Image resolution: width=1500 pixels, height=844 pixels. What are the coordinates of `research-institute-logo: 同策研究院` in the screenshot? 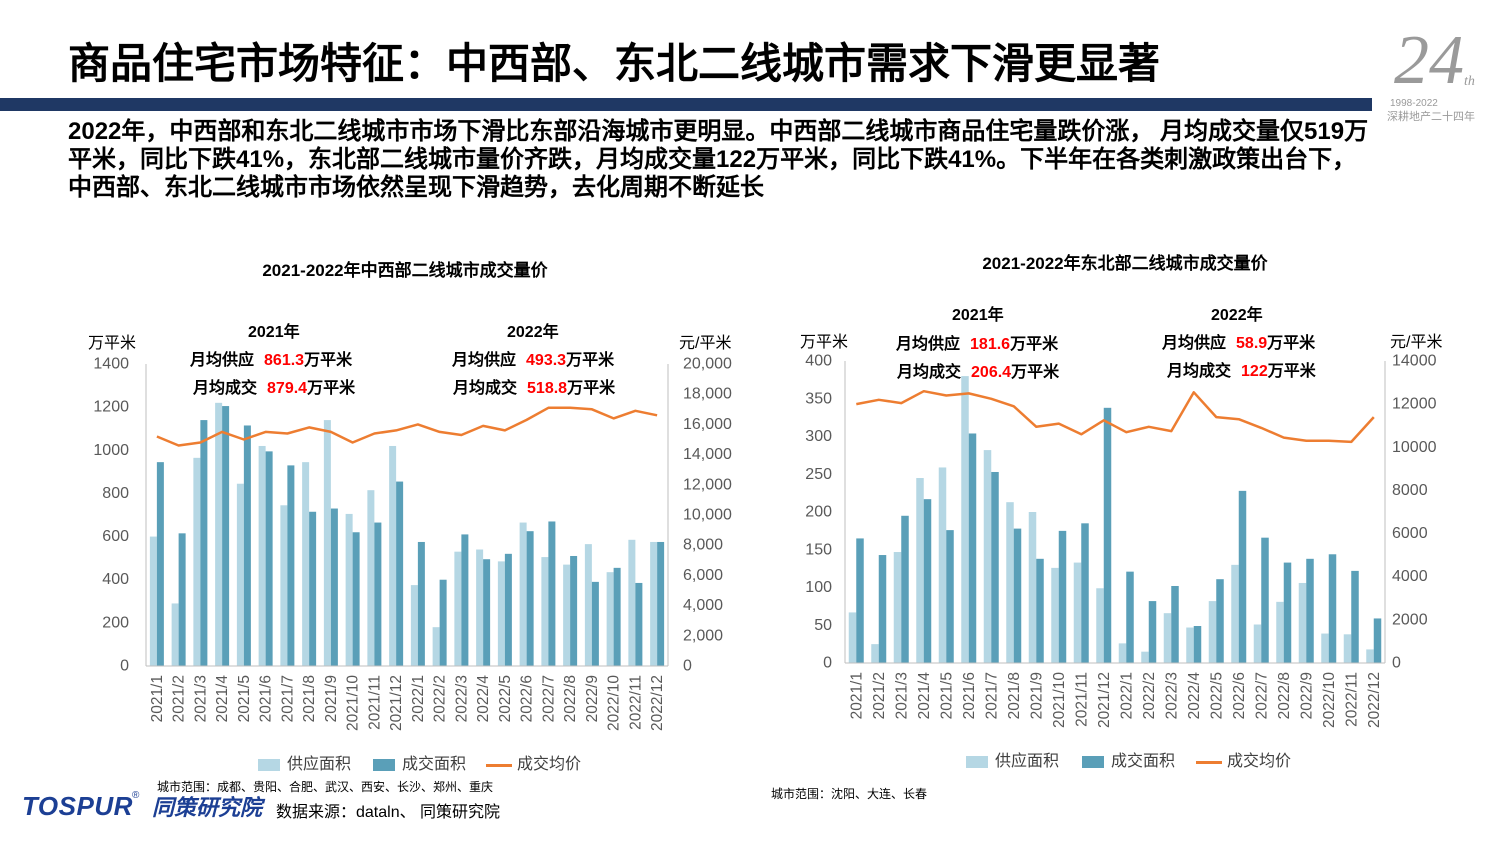 It's located at (207, 807).